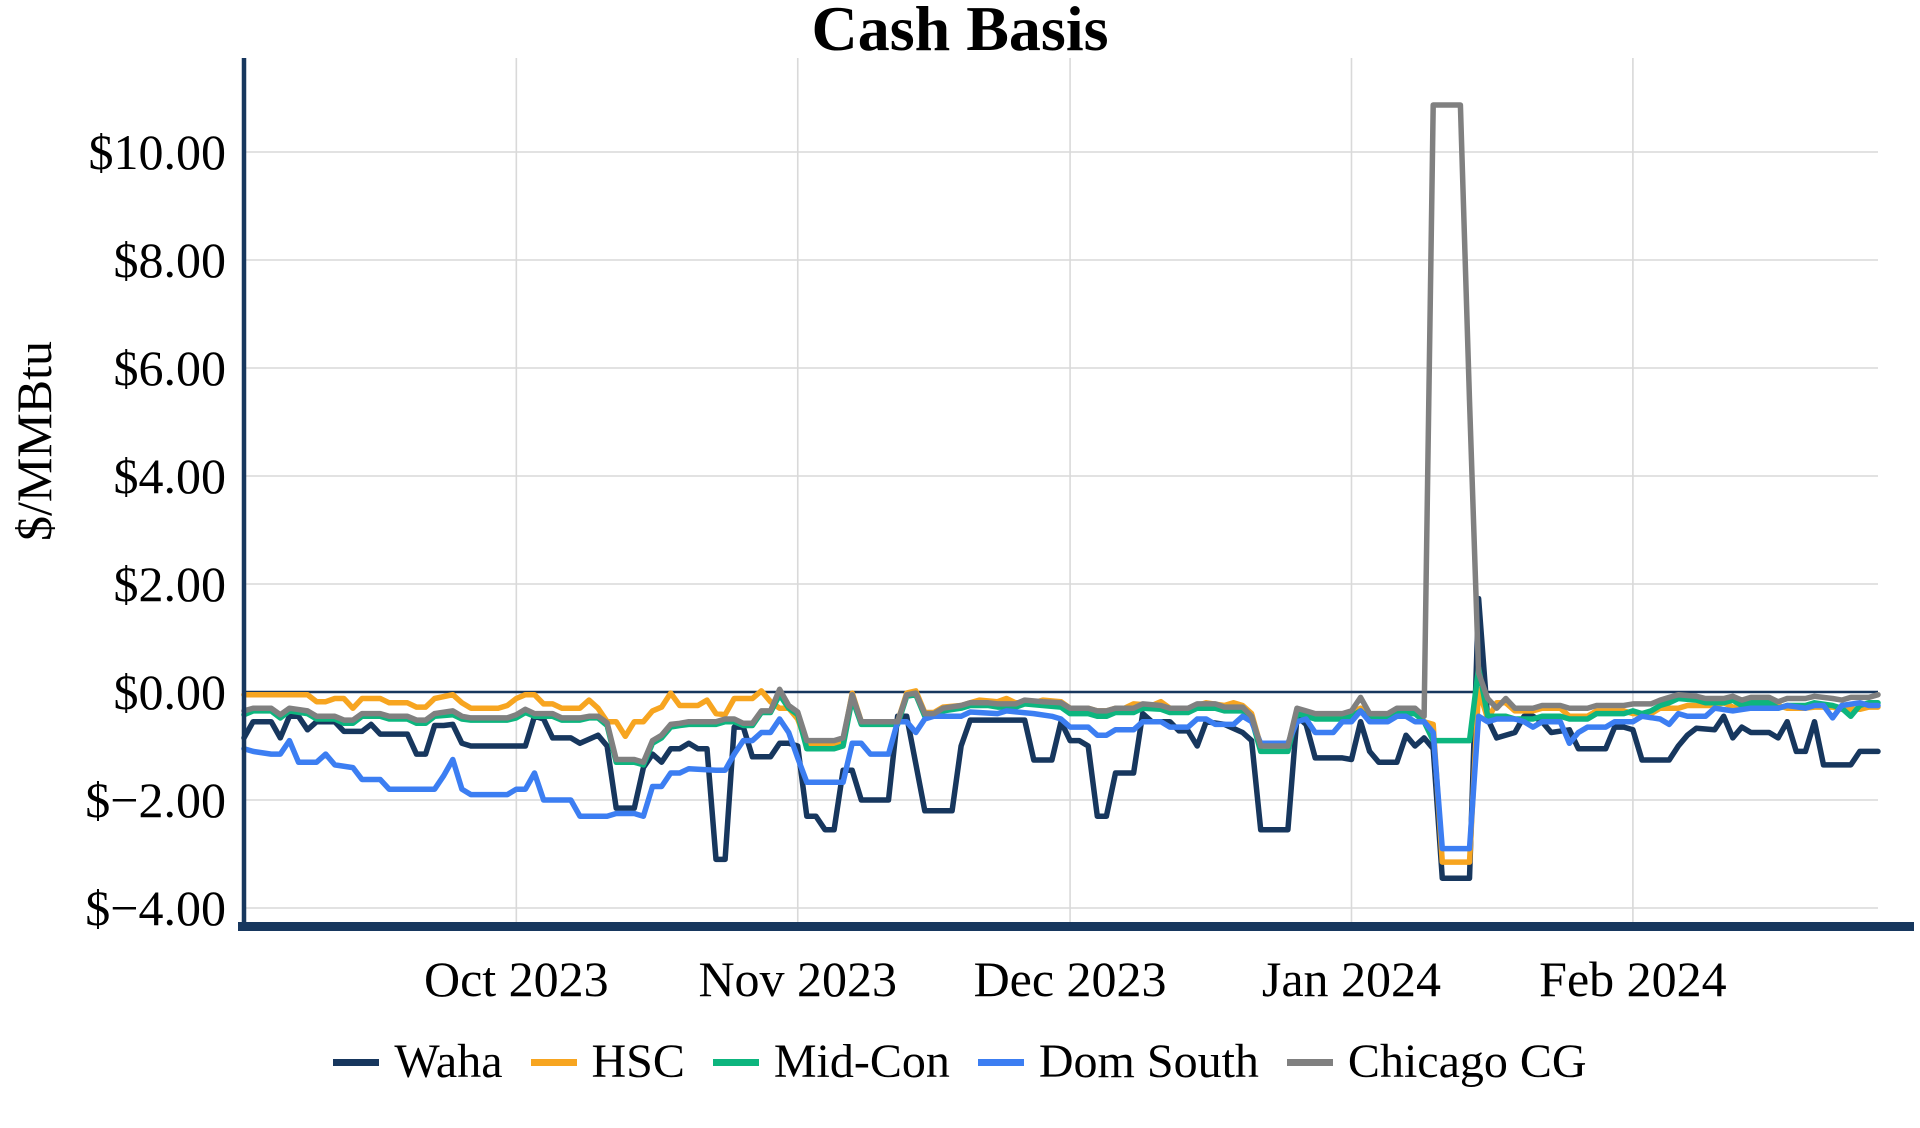 The height and width of the screenshot is (1128, 1920). I want to click on y-tick-label: $0.00, so click(170, 692).